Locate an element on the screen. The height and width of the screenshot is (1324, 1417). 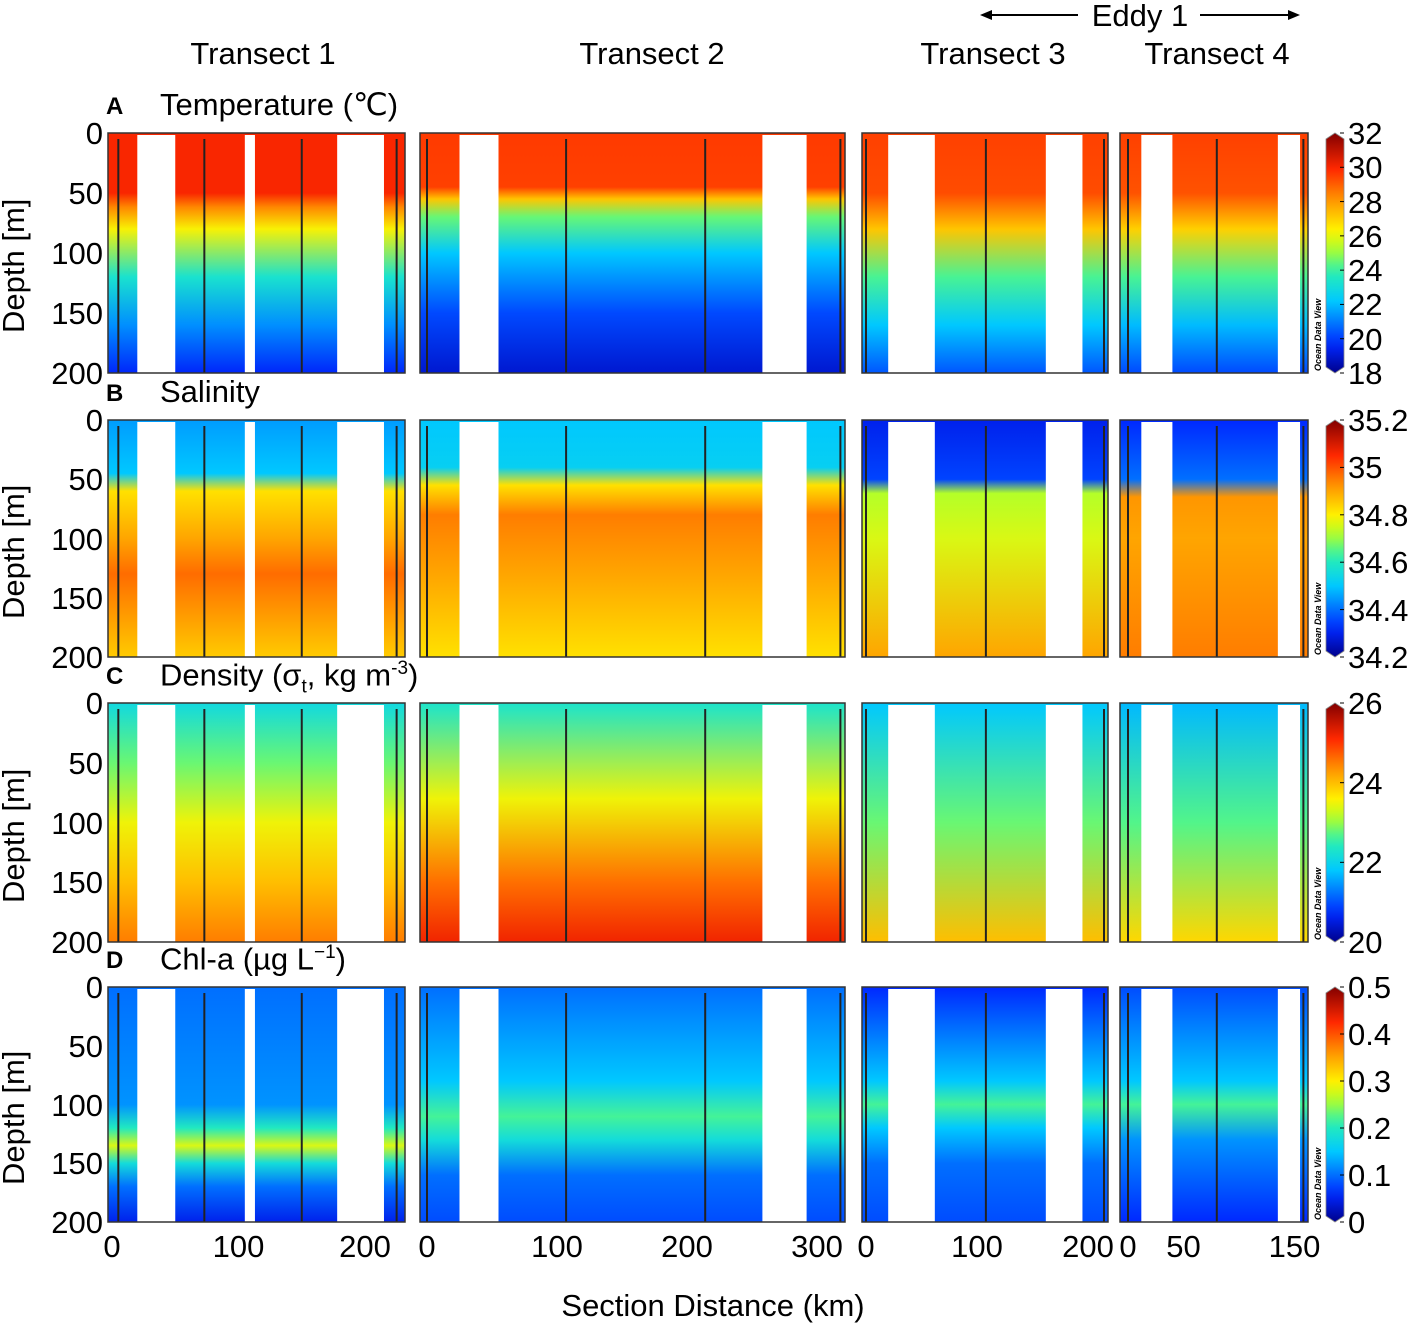
panel-title-D: Chl-a (µg L−1) is located at coordinates (253, 959).